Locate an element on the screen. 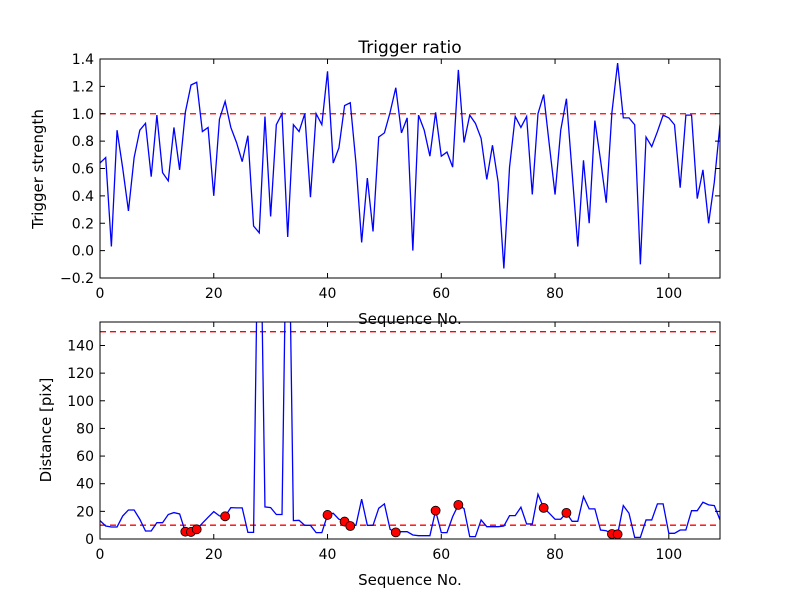 Image resolution: width=800 pixels, height=604 pixels. y-tick-label: 1.2 is located at coordinates (83, 87).